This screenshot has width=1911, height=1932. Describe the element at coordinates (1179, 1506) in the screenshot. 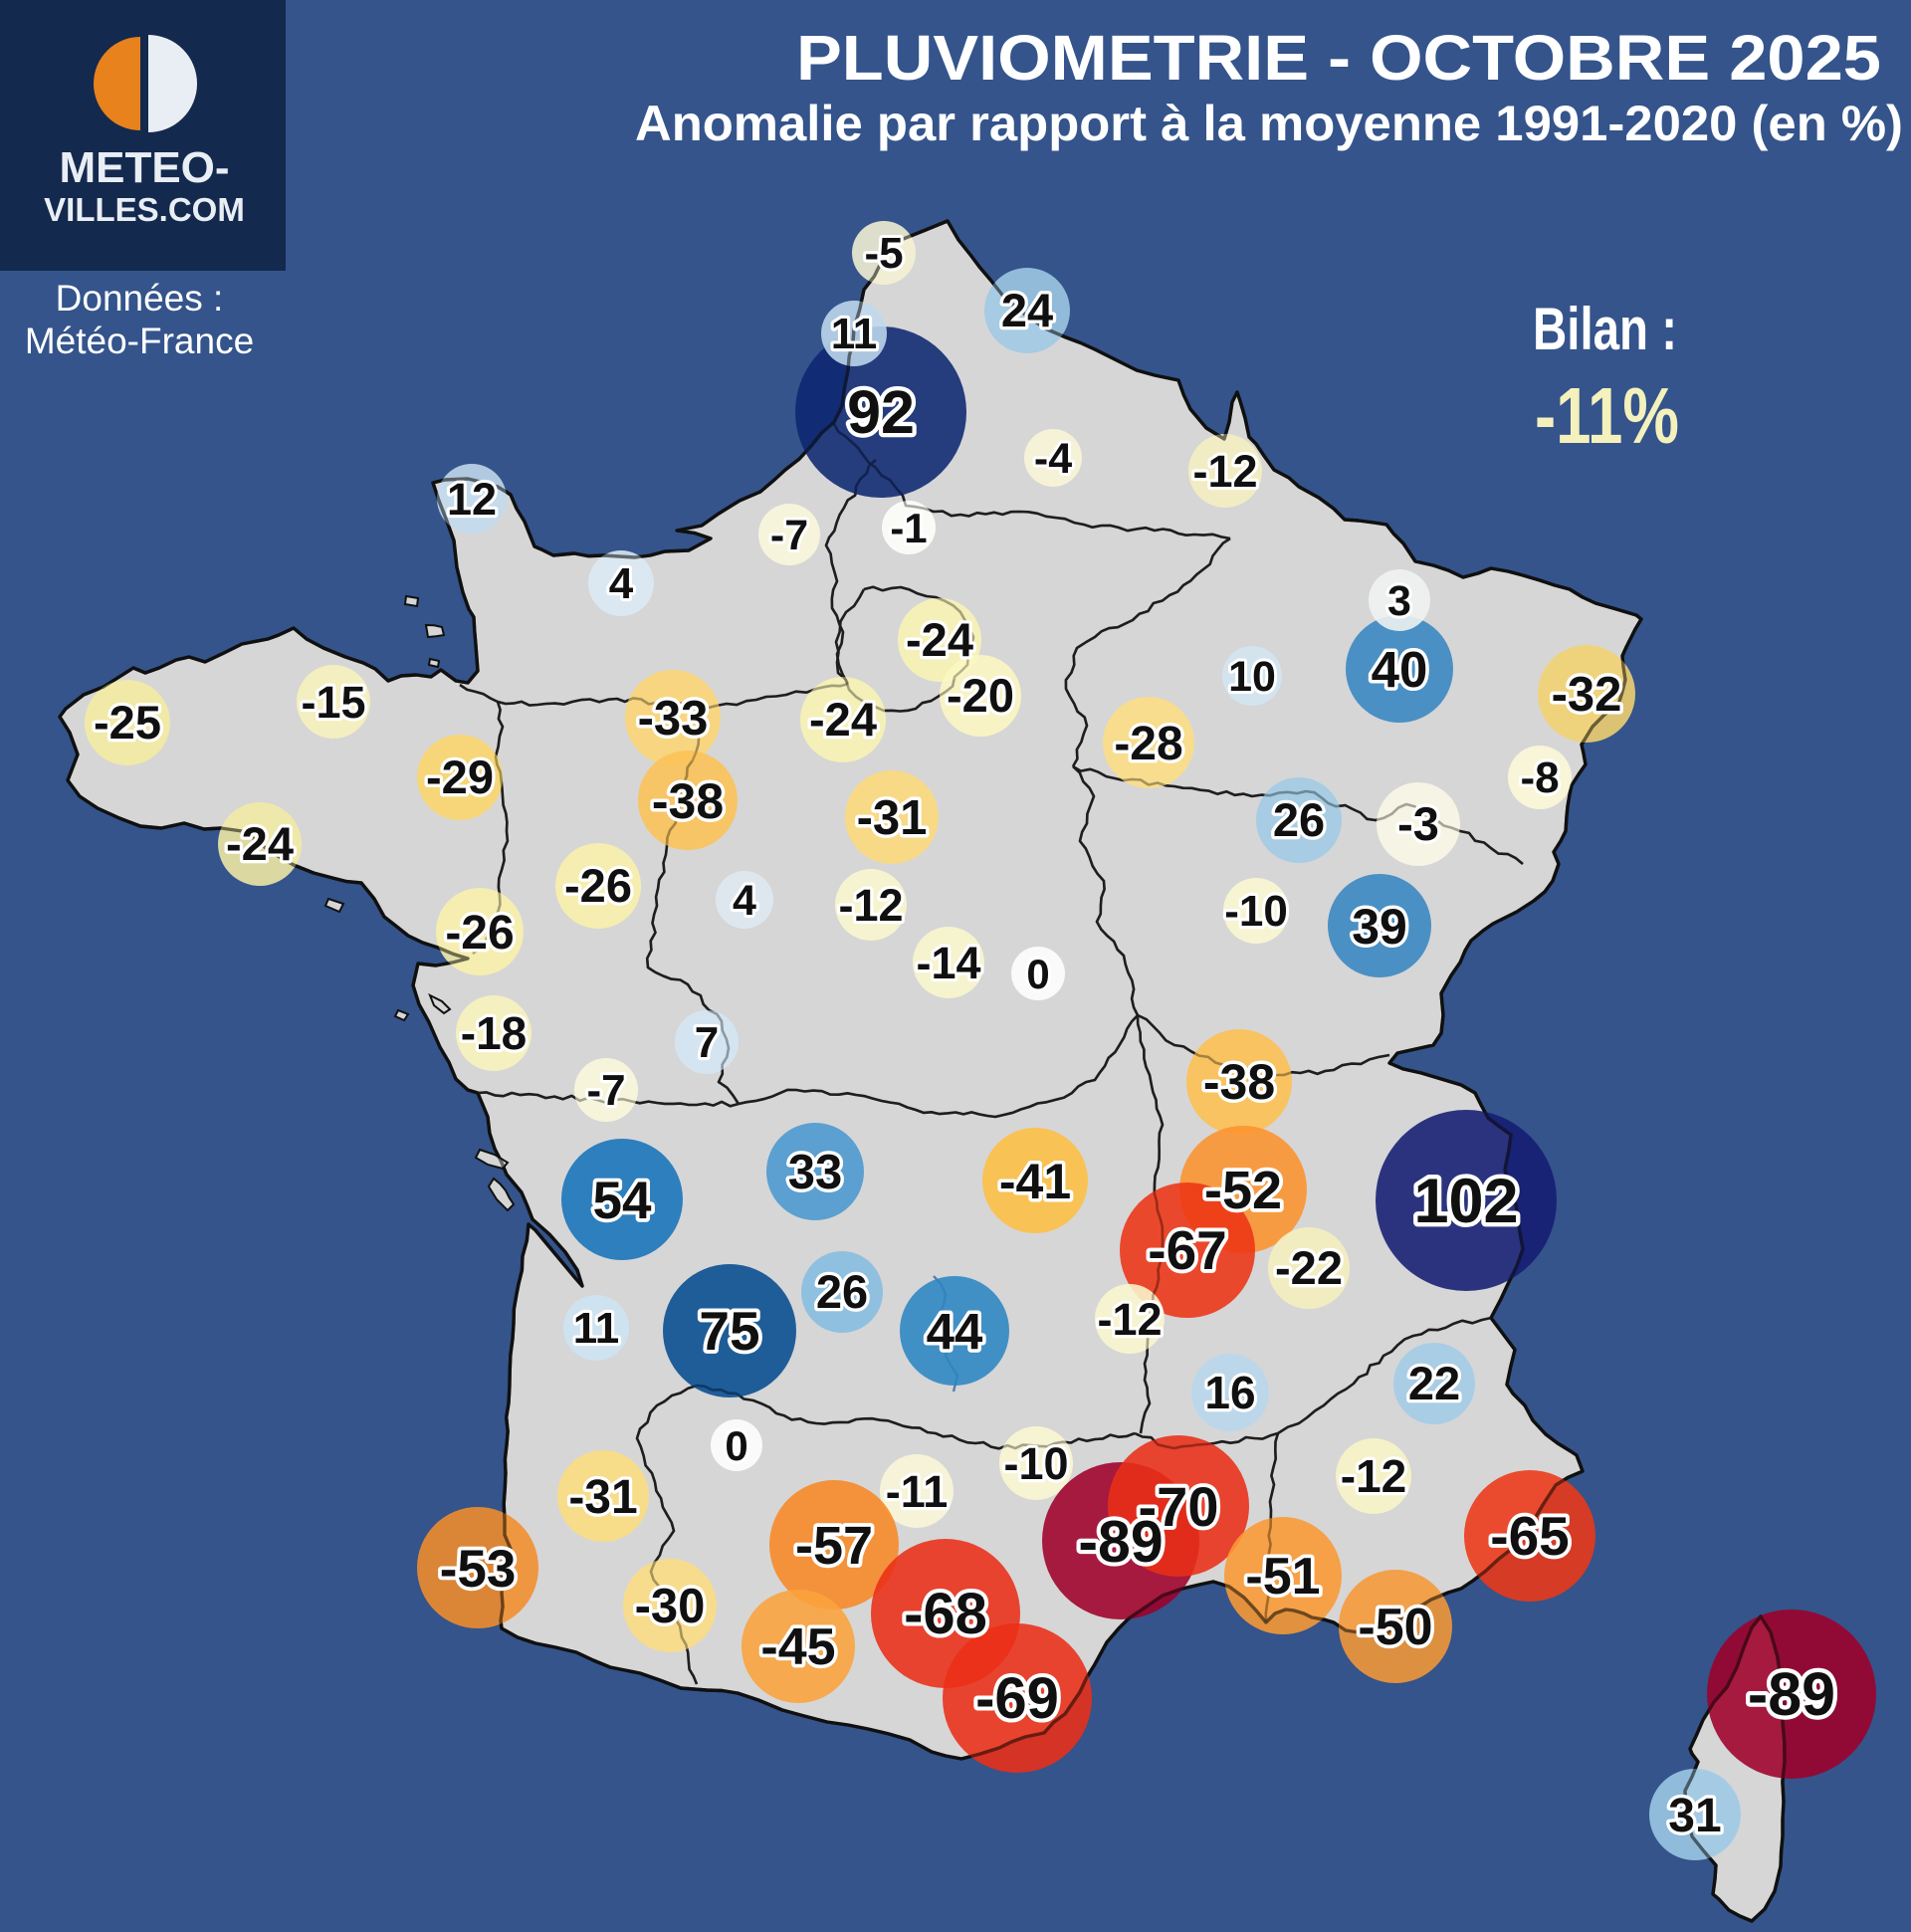

I see `svg-text: -70` at that location.